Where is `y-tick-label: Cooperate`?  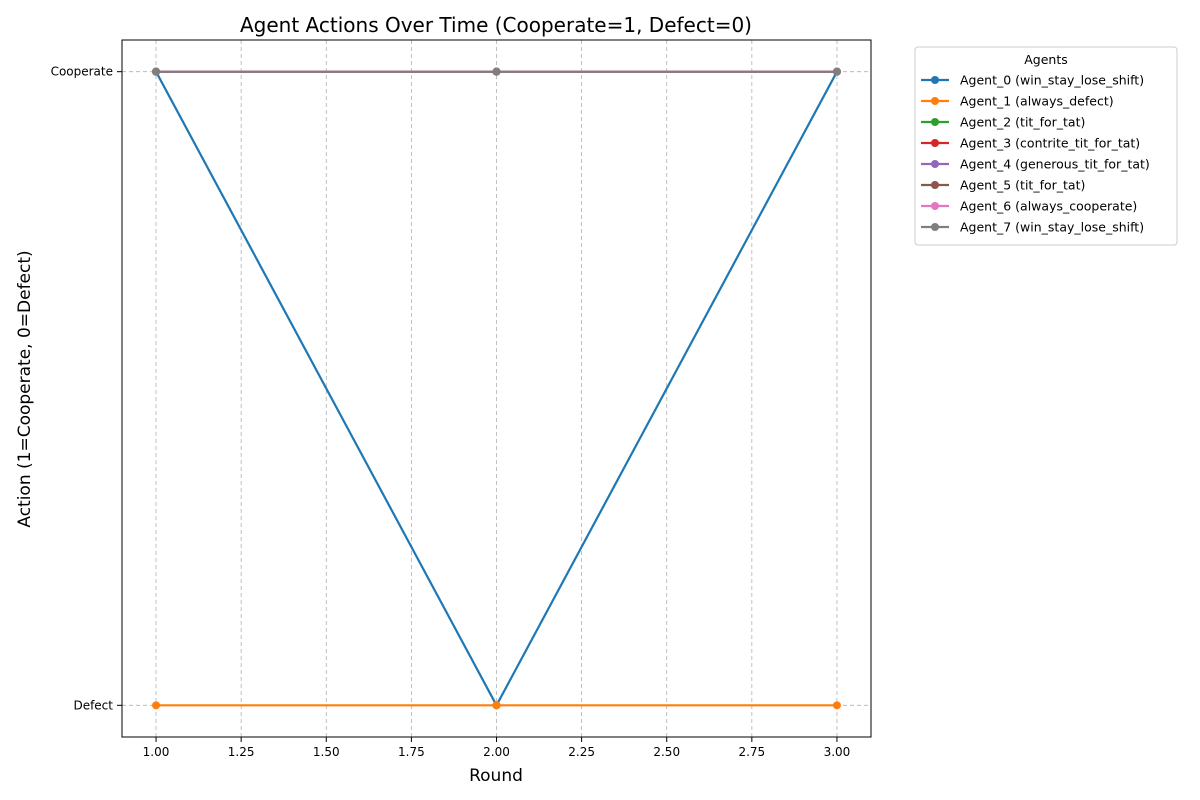 y-tick-label: Cooperate is located at coordinates (82, 72).